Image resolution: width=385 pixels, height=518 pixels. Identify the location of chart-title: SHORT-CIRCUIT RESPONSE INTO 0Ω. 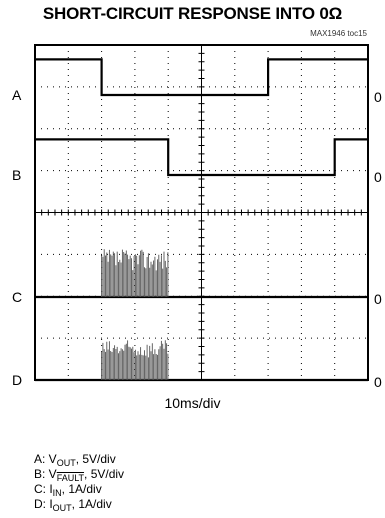
(192, 13).